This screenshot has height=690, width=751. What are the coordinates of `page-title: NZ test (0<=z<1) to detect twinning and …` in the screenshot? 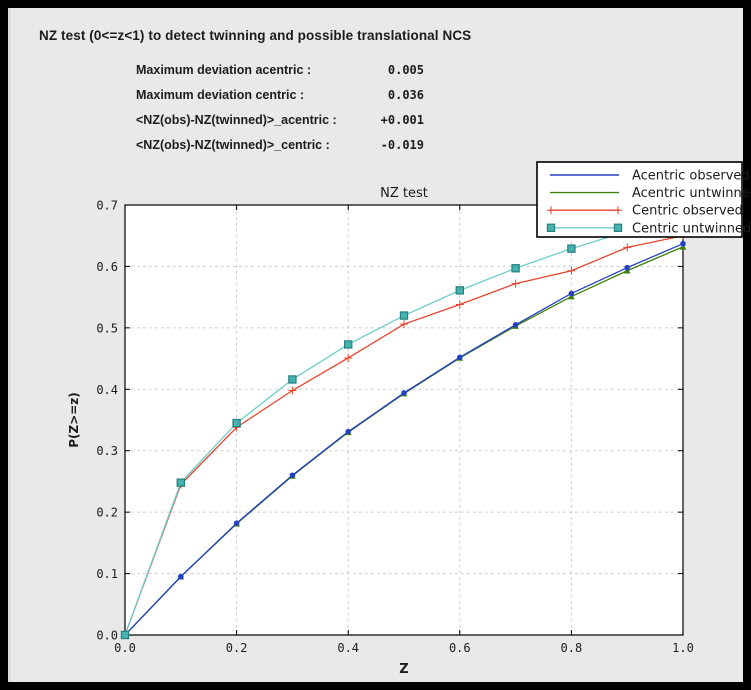 It's located at (255, 35).